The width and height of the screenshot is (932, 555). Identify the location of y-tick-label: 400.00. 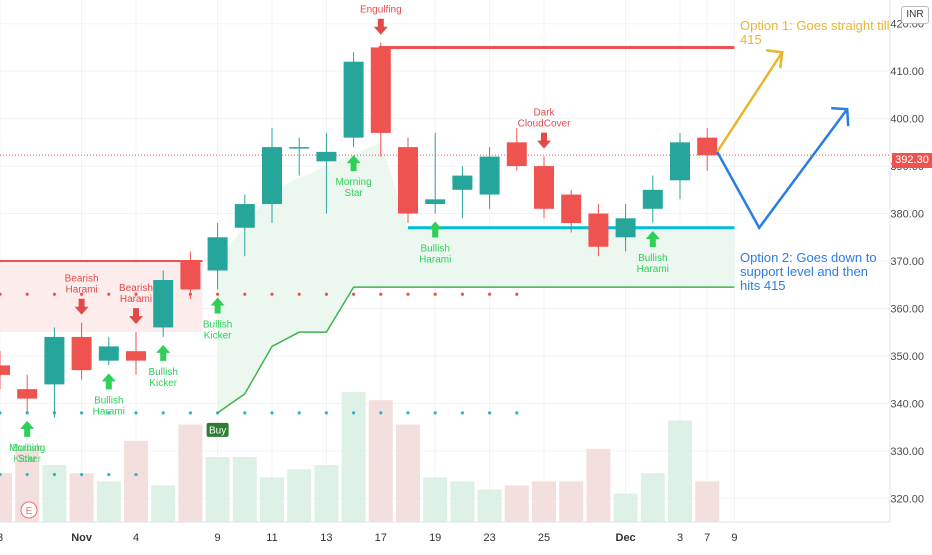
(907, 120).